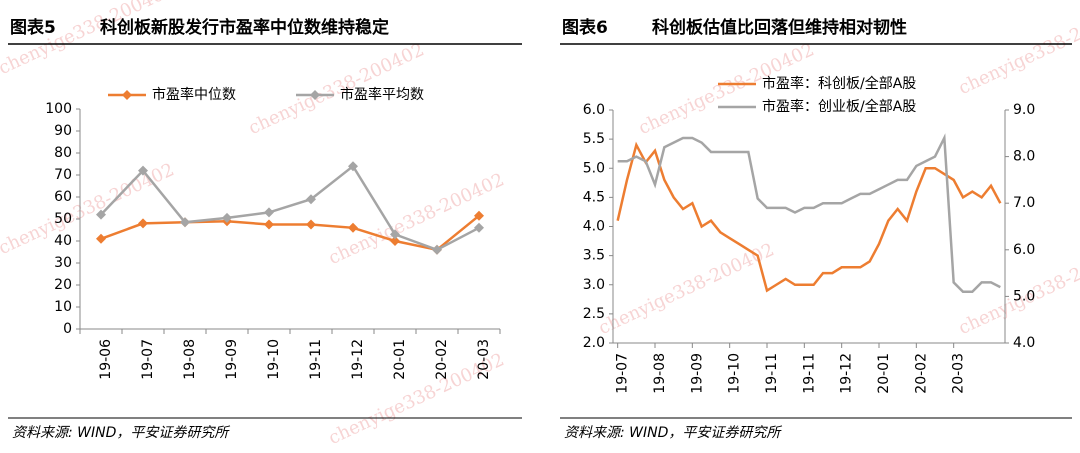  What do you see at coordinates (594, 110) in the screenshot?
I see `y-tick-label: 6.0` at bounding box center [594, 110].